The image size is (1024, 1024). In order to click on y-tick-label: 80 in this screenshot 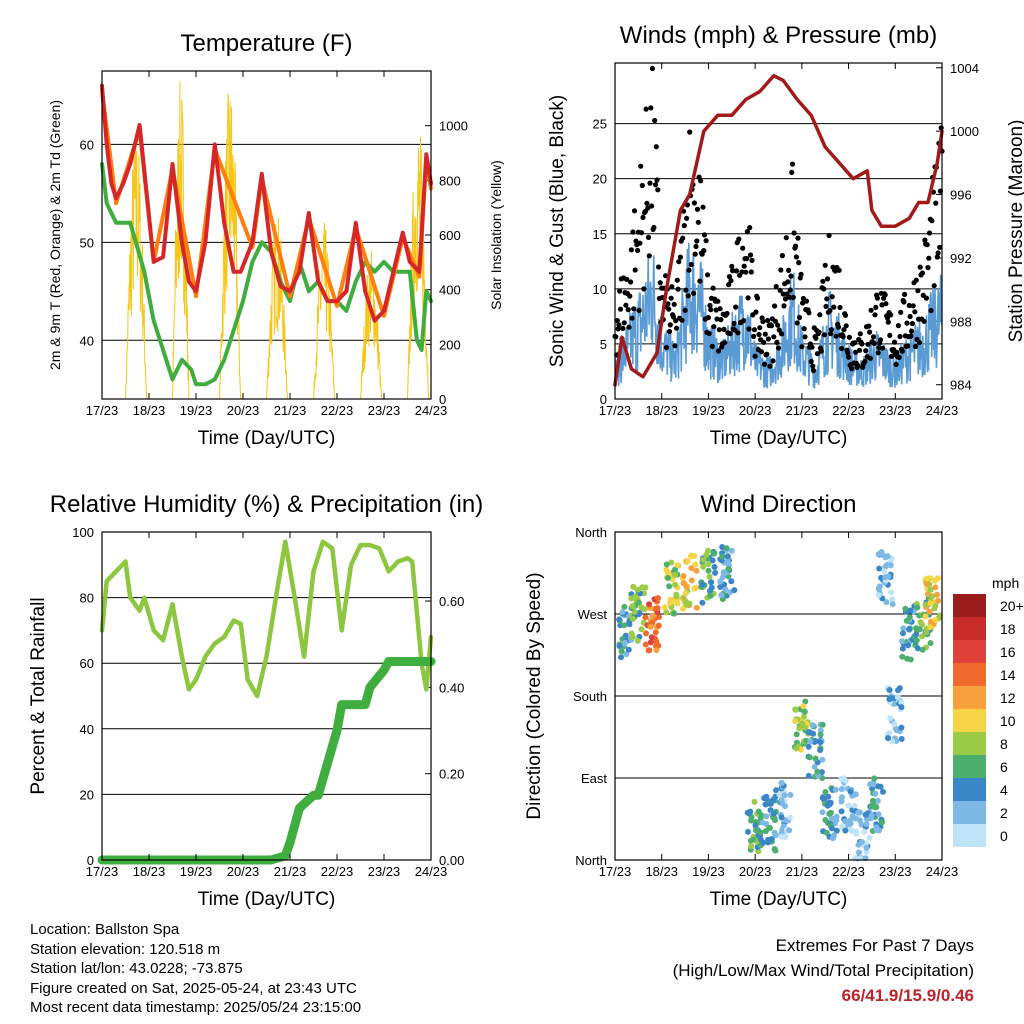, I will do `click(87, 598)`.